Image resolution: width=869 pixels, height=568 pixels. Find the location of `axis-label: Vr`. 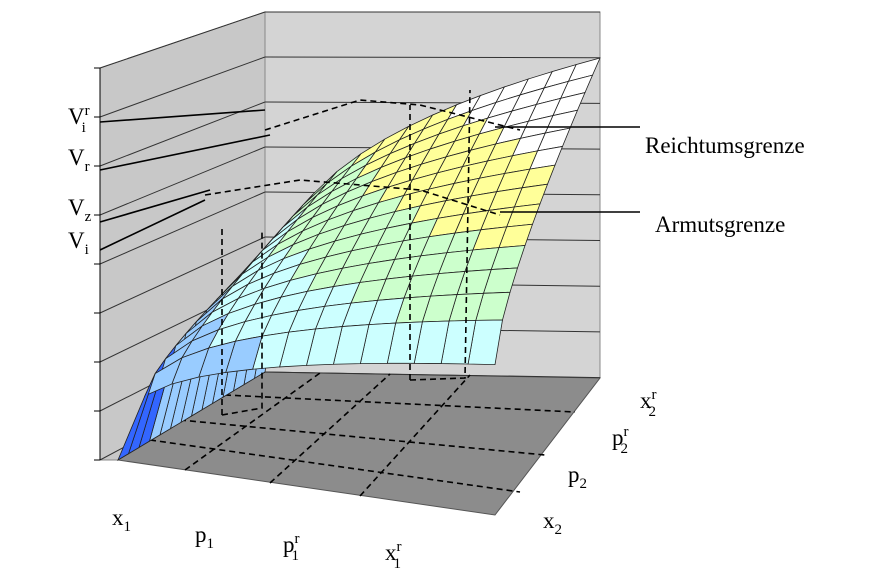

axis-label: Vr is located at coordinates (79, 160).